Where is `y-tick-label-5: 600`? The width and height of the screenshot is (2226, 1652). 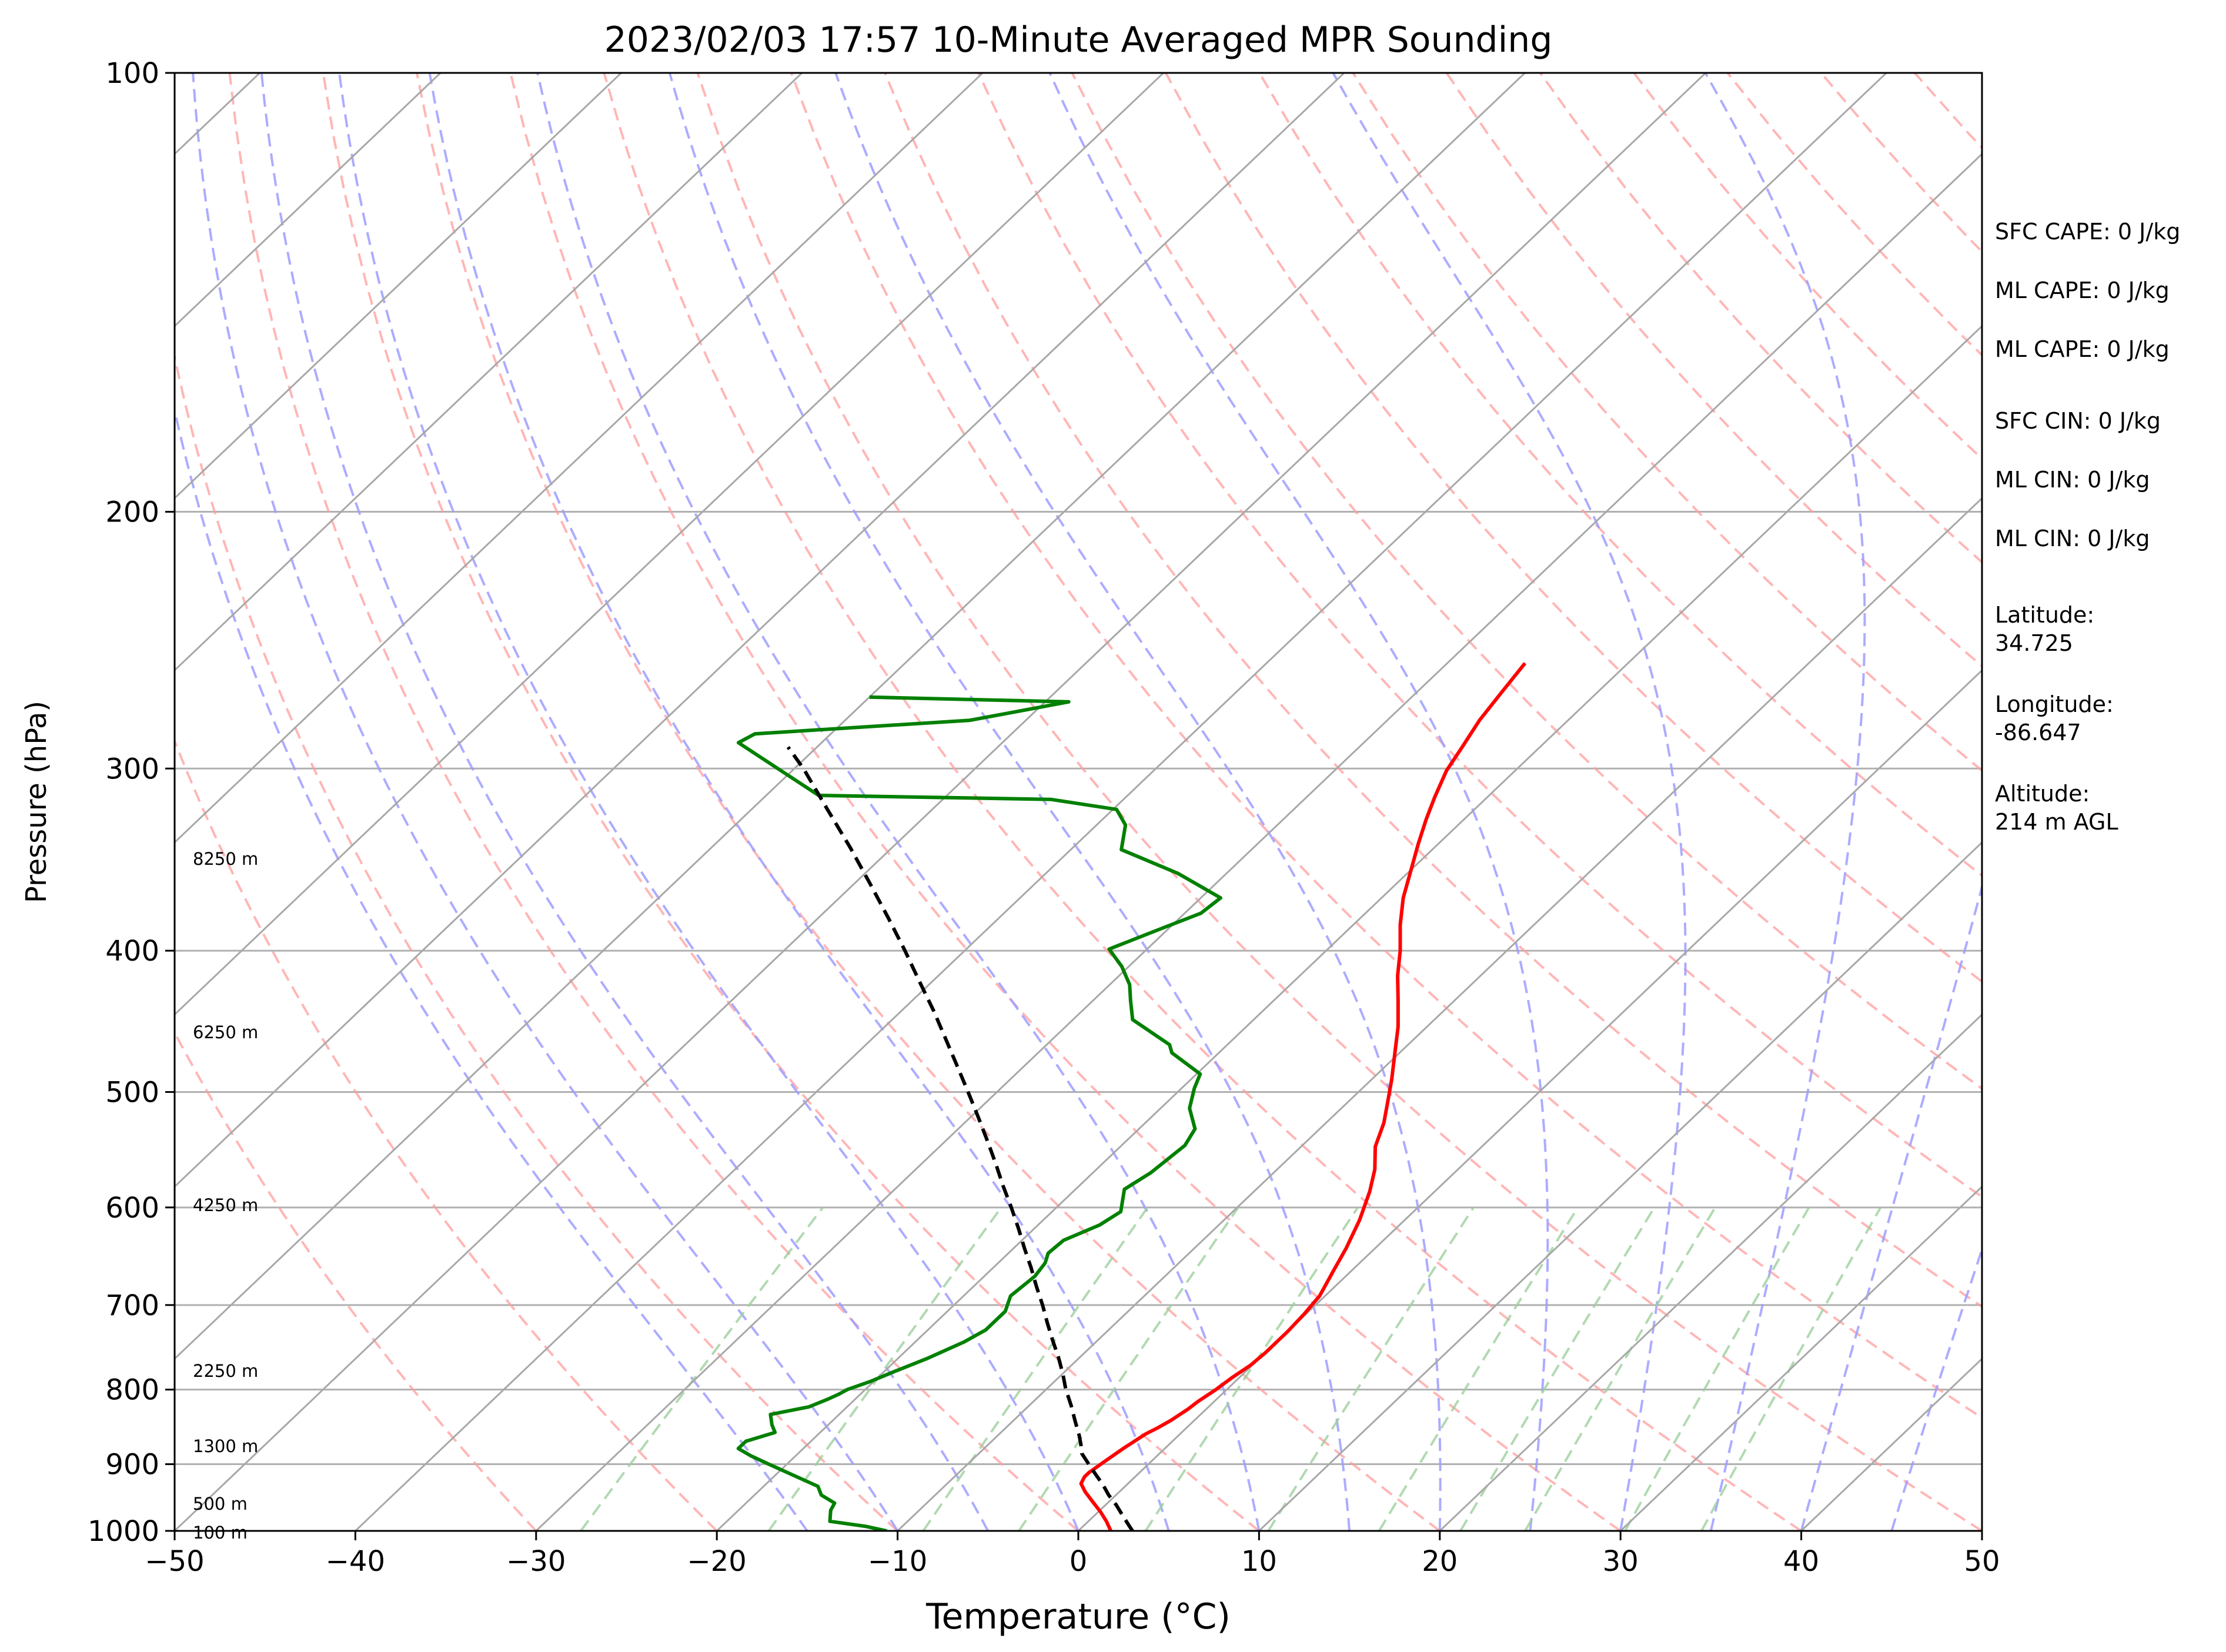 y-tick-label-5: 600 is located at coordinates (132, 1208).